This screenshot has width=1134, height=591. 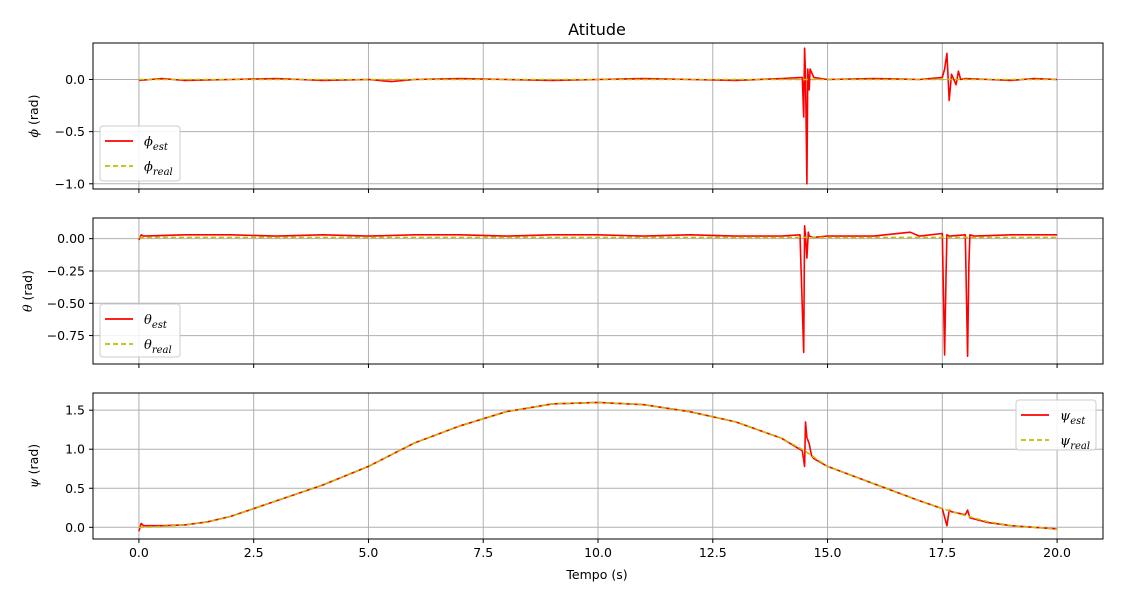 What do you see at coordinates (70, 131) in the screenshot?
I see `ytick-label-phi-1: −0.5` at bounding box center [70, 131].